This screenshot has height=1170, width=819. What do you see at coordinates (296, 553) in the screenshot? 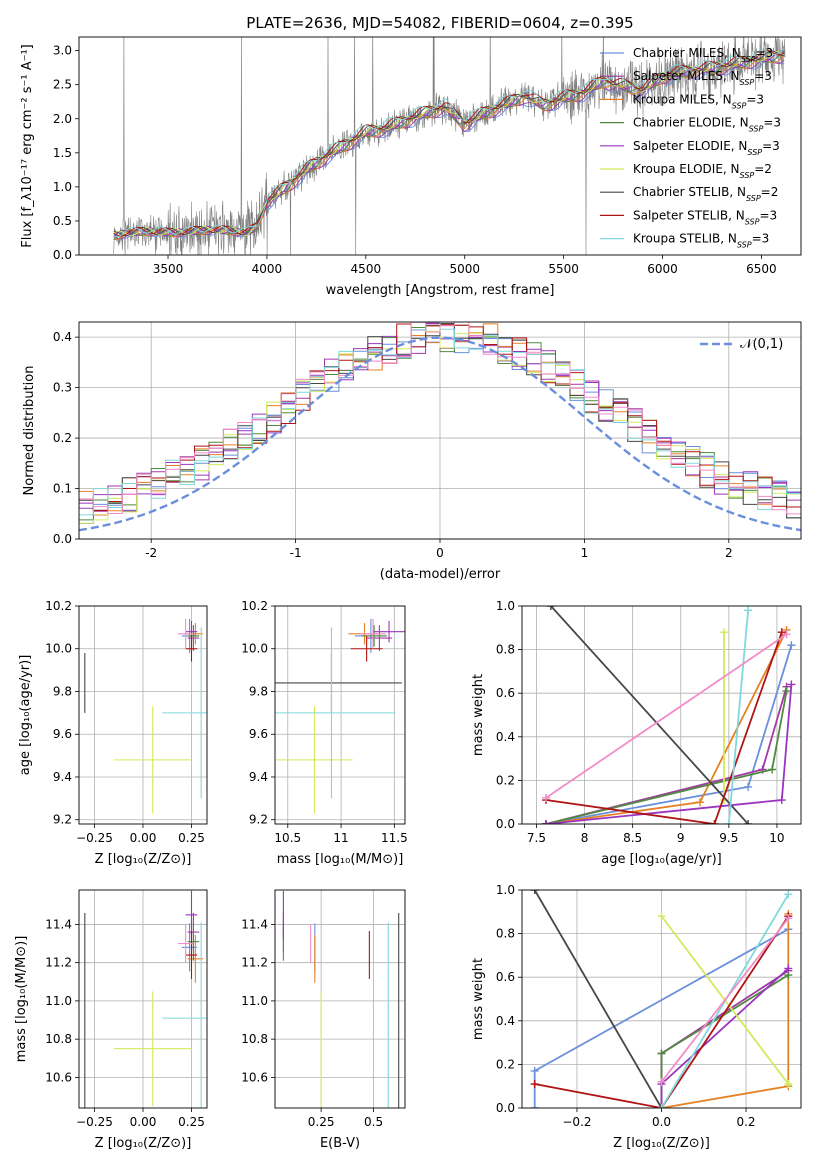
I see `x-tick-label: -1` at bounding box center [296, 553].